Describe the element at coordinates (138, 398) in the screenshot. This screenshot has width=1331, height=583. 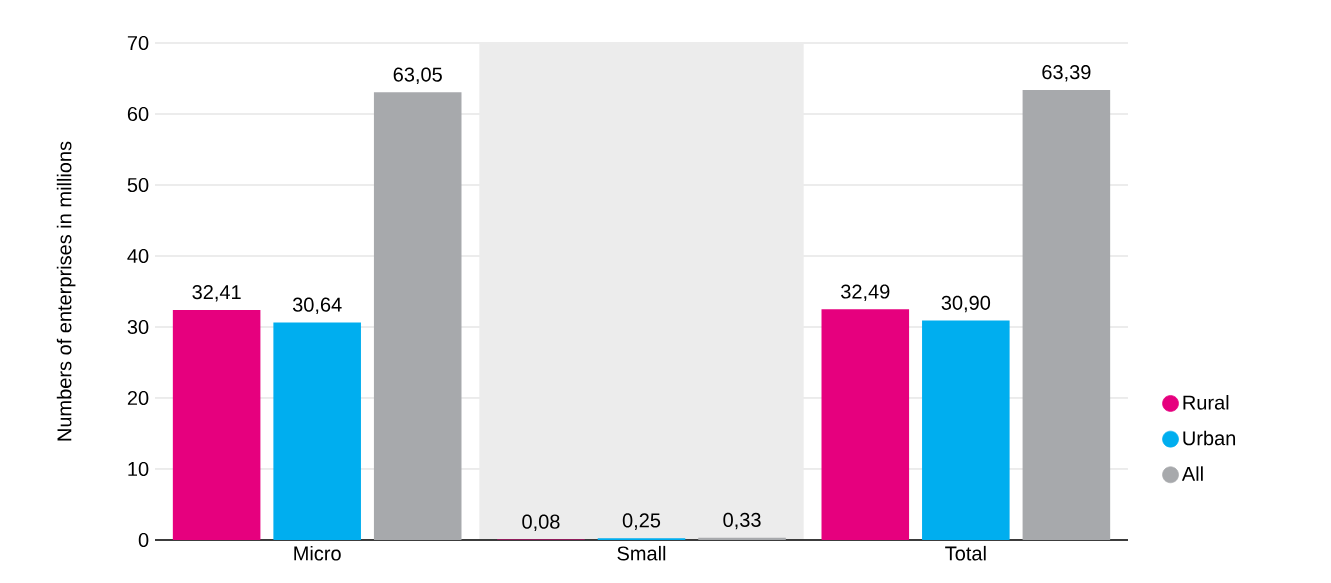
I see `y-tick-label: 20` at that location.